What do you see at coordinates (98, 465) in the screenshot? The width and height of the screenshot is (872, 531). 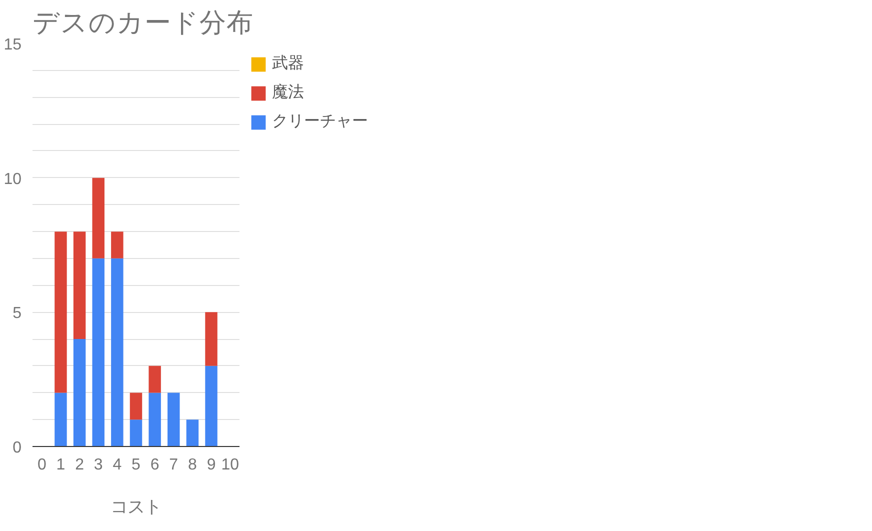 I see `x-tick-label: 3` at bounding box center [98, 465].